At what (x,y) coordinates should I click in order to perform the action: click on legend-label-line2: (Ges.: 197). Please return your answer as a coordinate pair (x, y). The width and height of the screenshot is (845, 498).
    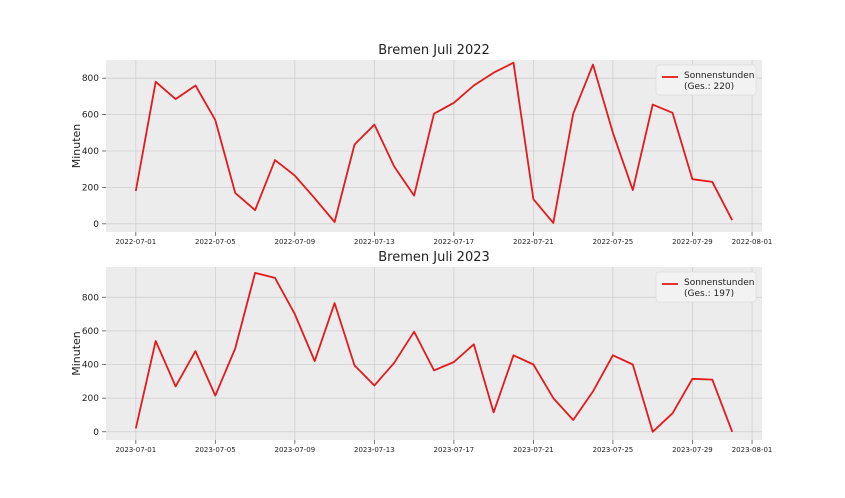
    Looking at the image, I should click on (709, 294).